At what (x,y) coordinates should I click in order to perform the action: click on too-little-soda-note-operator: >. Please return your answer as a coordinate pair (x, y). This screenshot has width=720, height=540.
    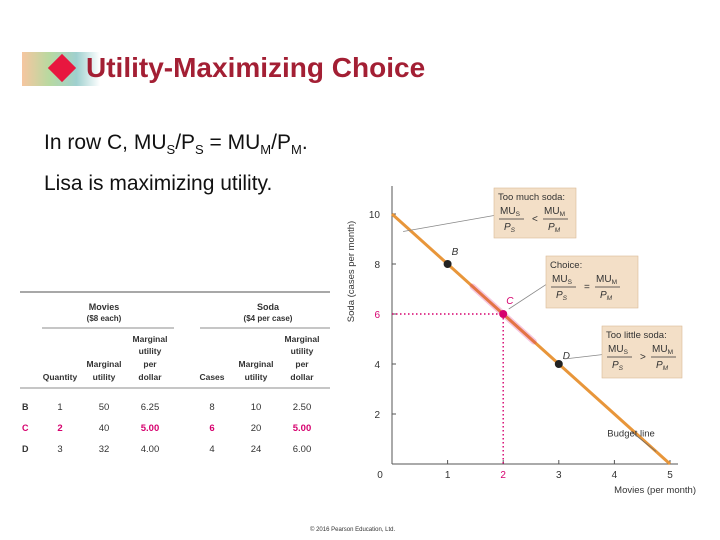
    Looking at the image, I should click on (643, 357).